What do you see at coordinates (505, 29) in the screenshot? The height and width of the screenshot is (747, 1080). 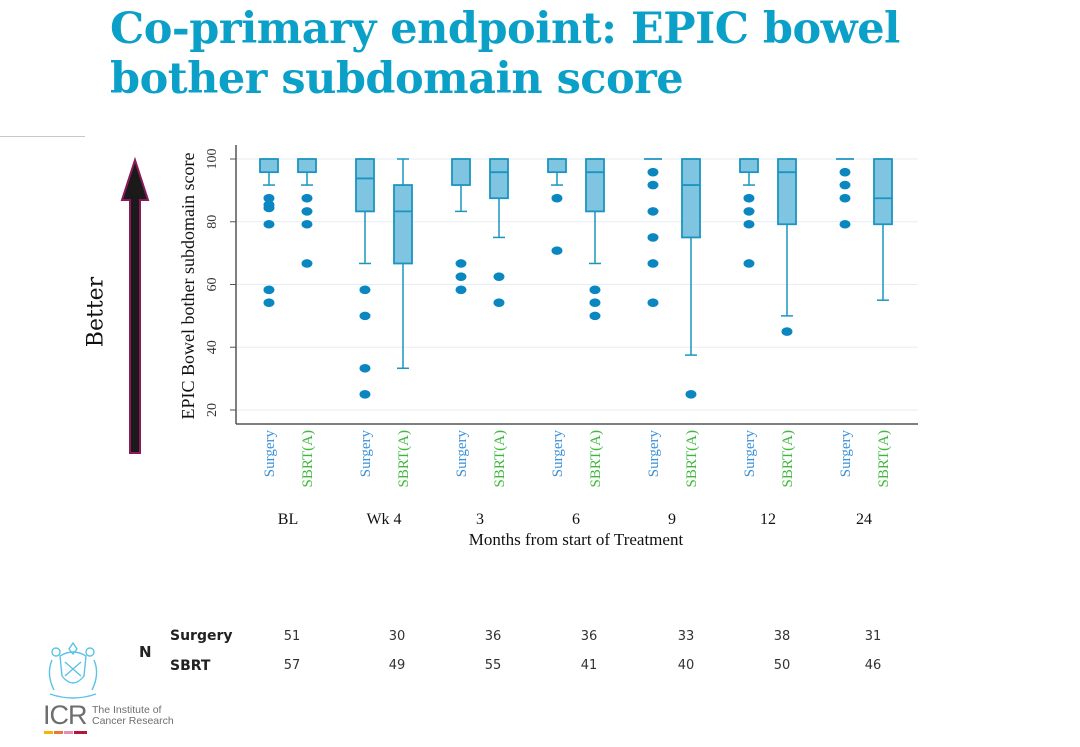 I see `slide-title-line-1: Co-primary endpoint: EPIC bowel` at bounding box center [505, 29].